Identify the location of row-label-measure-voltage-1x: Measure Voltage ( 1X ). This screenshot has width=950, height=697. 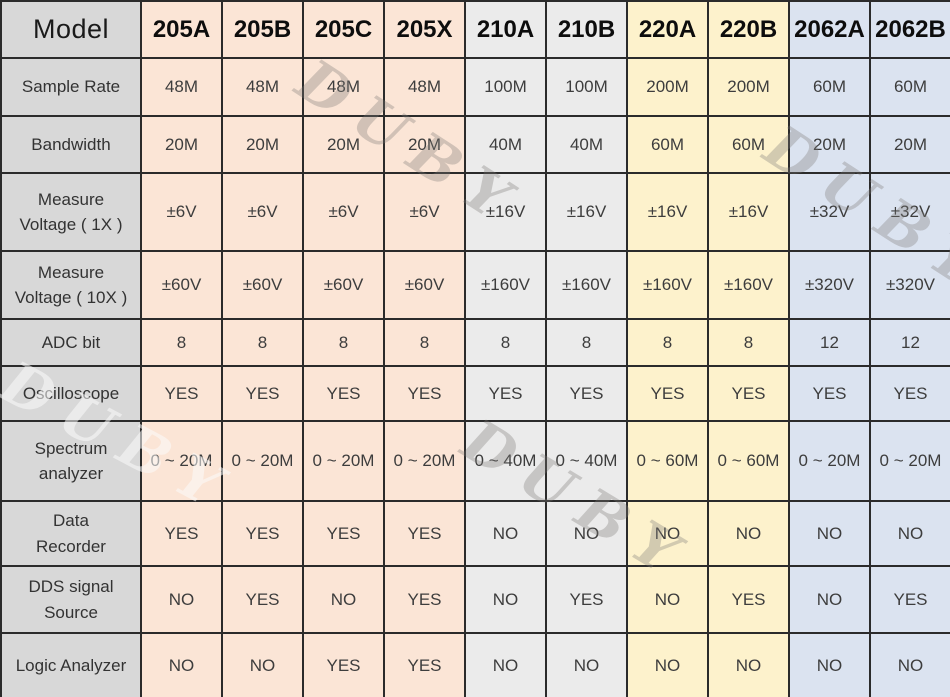
(71, 212).